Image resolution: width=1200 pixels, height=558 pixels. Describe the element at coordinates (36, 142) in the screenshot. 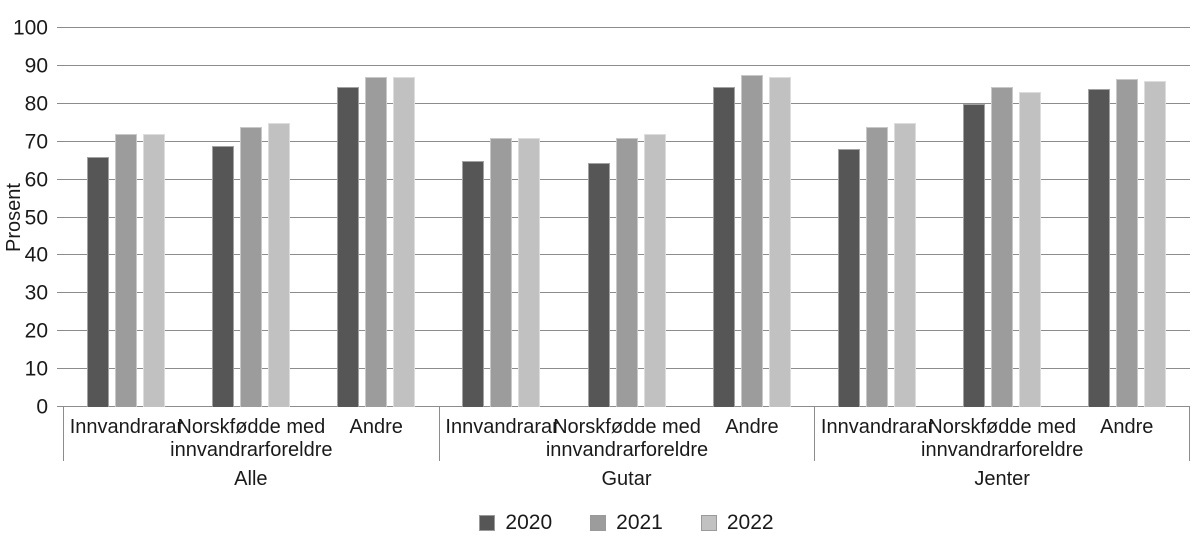

I see `y-tick-label: 70` at that location.